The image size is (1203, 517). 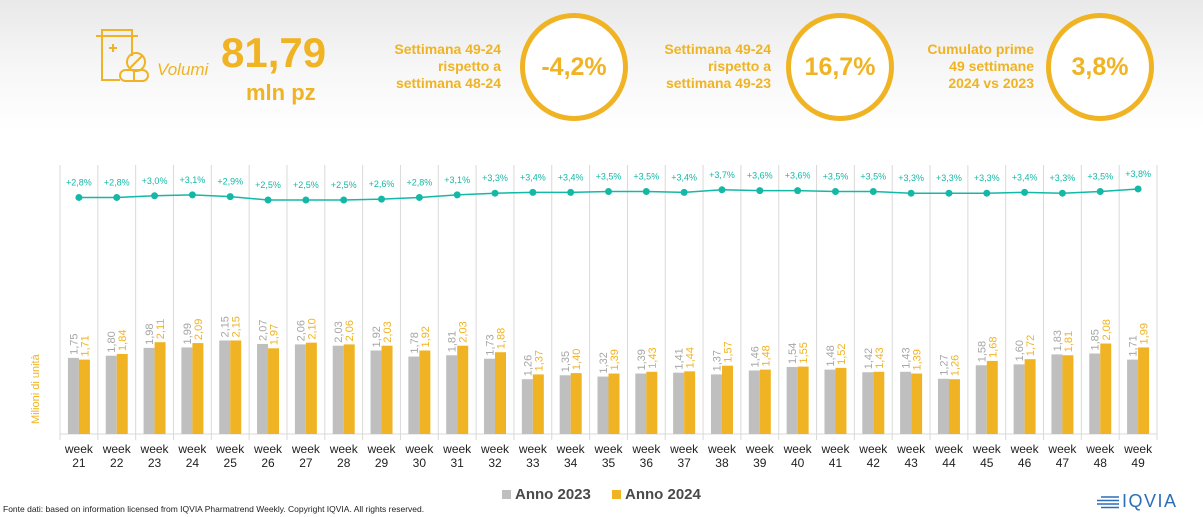 I want to click on legend-label-2023: Anno 2023, so click(x=553, y=494).